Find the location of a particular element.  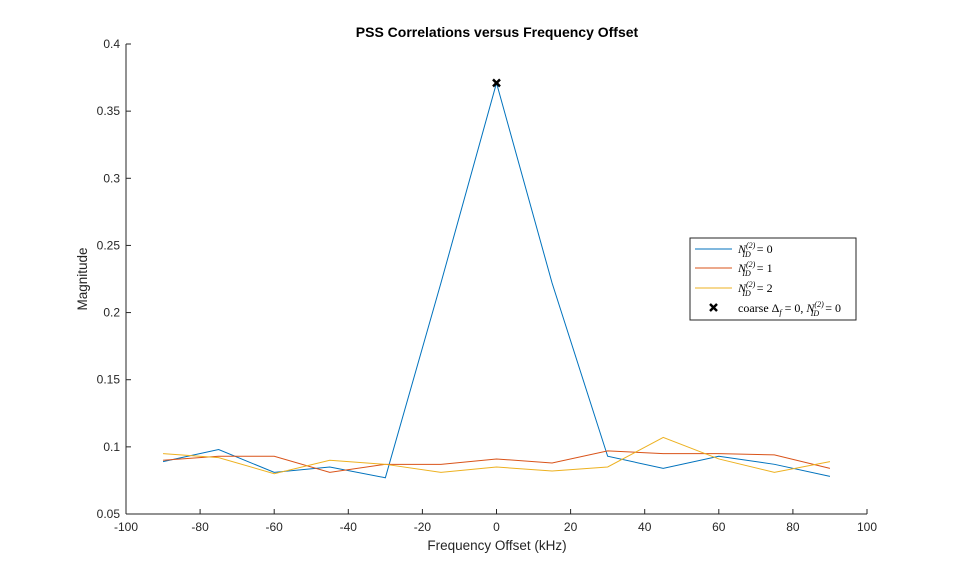

x-tick-label: -60 is located at coordinates (275, 527).